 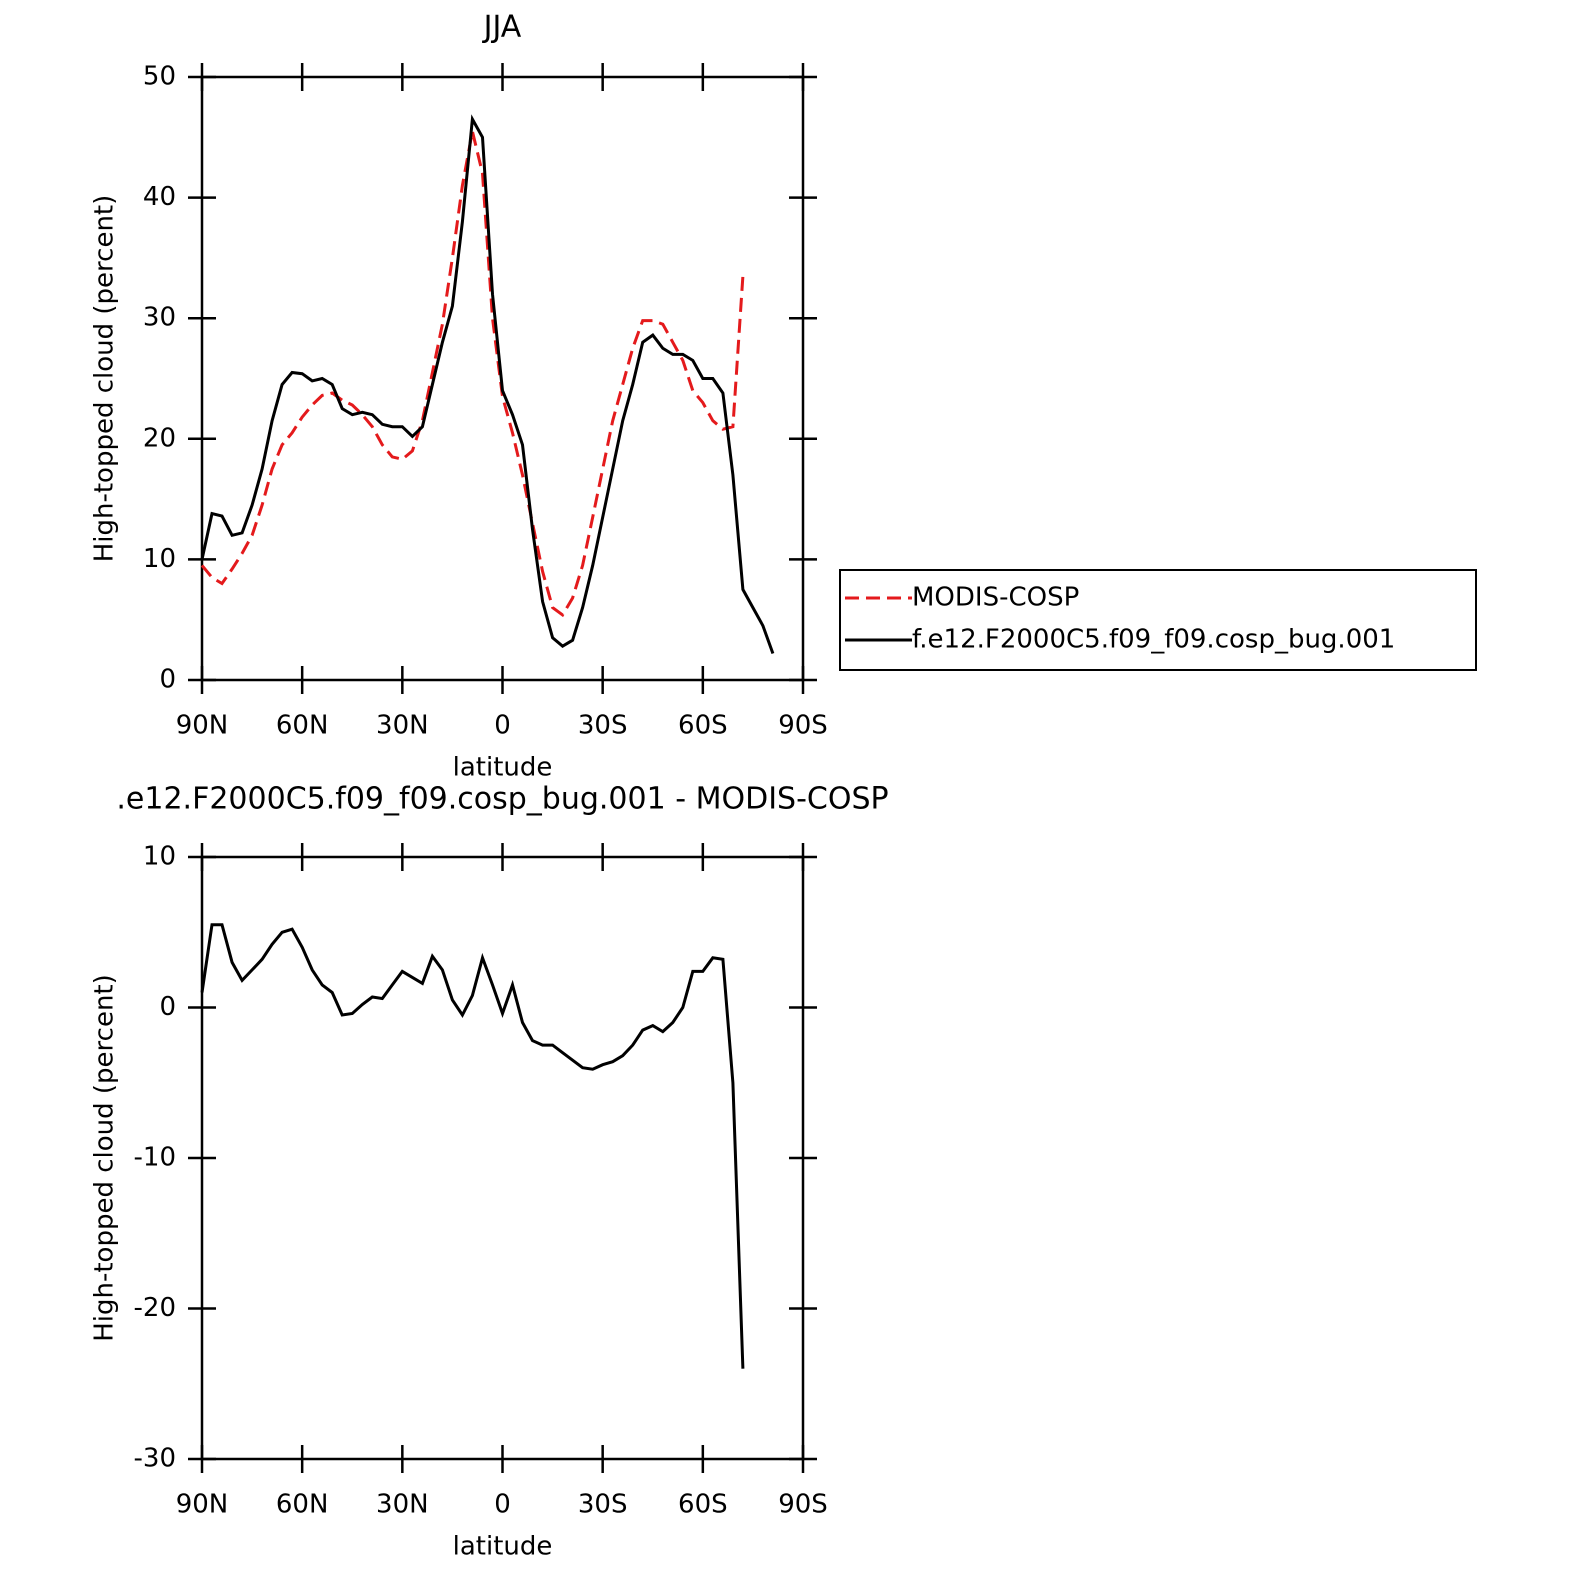 I want to click on plot-frame, so click(x=502, y=1158).